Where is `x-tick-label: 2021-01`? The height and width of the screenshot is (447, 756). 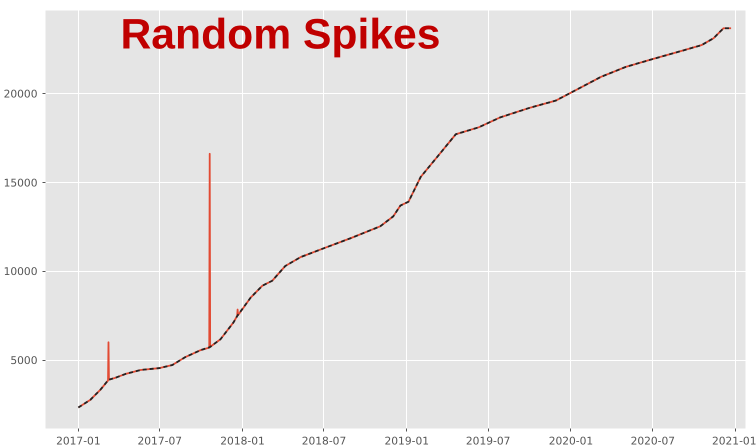
x-tick-label: 2021-01 is located at coordinates (734, 440).